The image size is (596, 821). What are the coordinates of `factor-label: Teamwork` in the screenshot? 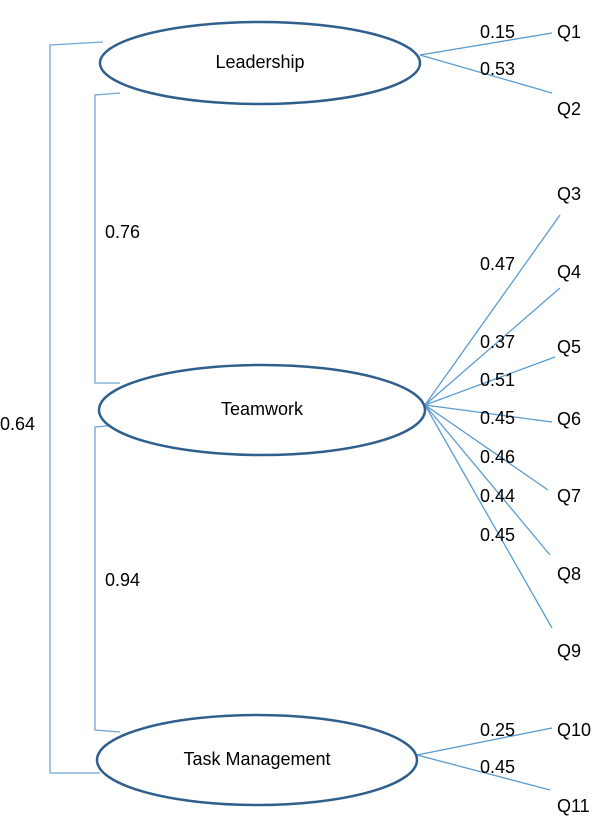 It's located at (262, 409).